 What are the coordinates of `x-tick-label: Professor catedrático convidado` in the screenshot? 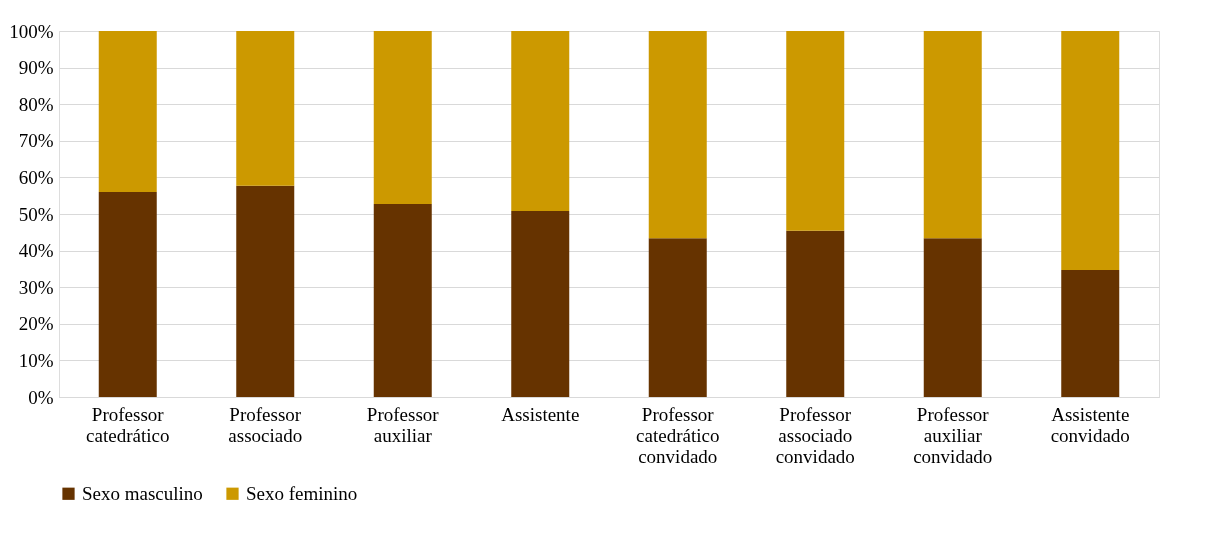 It's located at (678, 435).